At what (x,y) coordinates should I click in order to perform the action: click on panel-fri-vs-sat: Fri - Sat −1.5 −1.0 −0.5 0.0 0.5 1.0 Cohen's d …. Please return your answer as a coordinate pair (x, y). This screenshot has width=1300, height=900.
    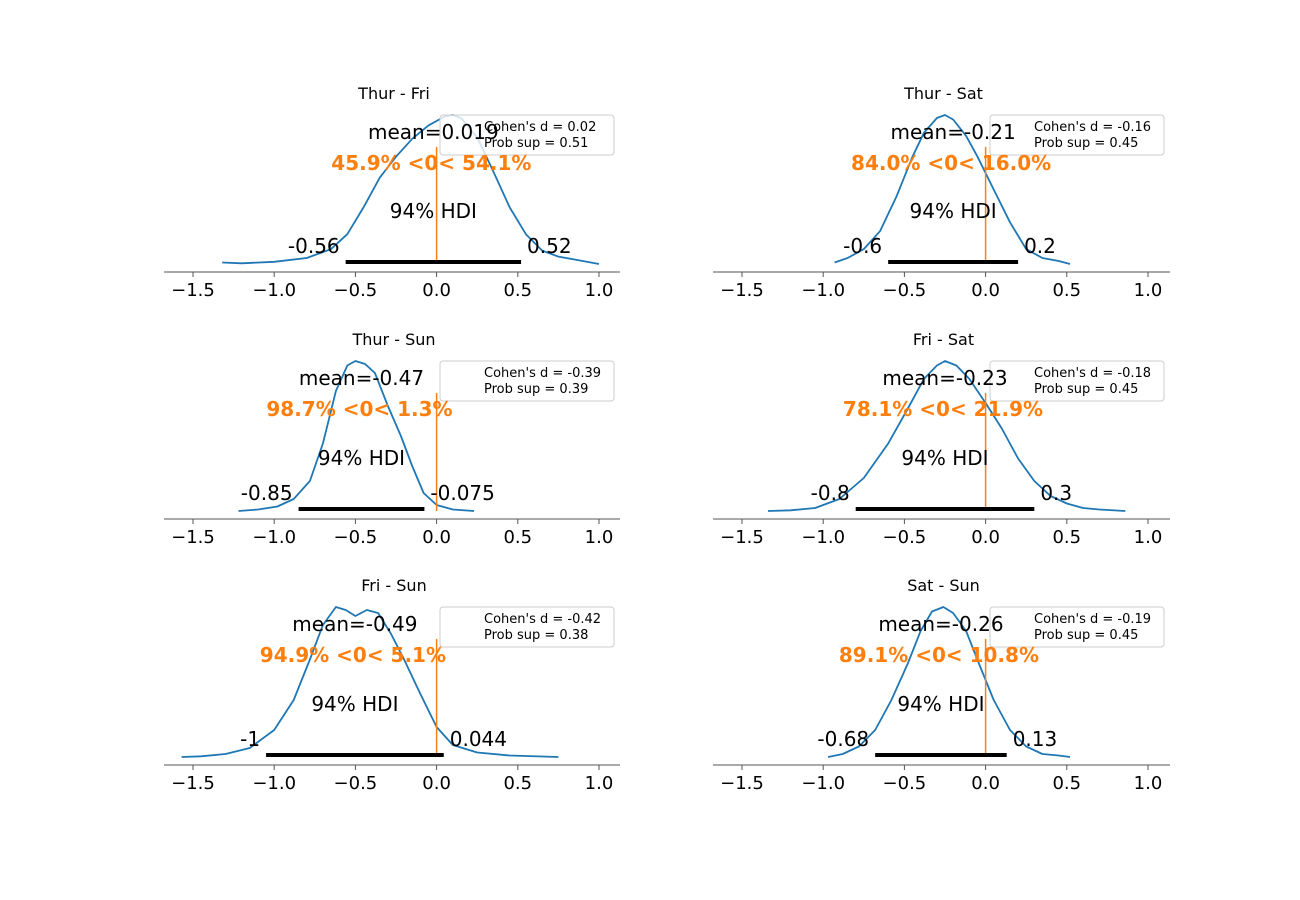
    Looking at the image, I should click on (941, 439).